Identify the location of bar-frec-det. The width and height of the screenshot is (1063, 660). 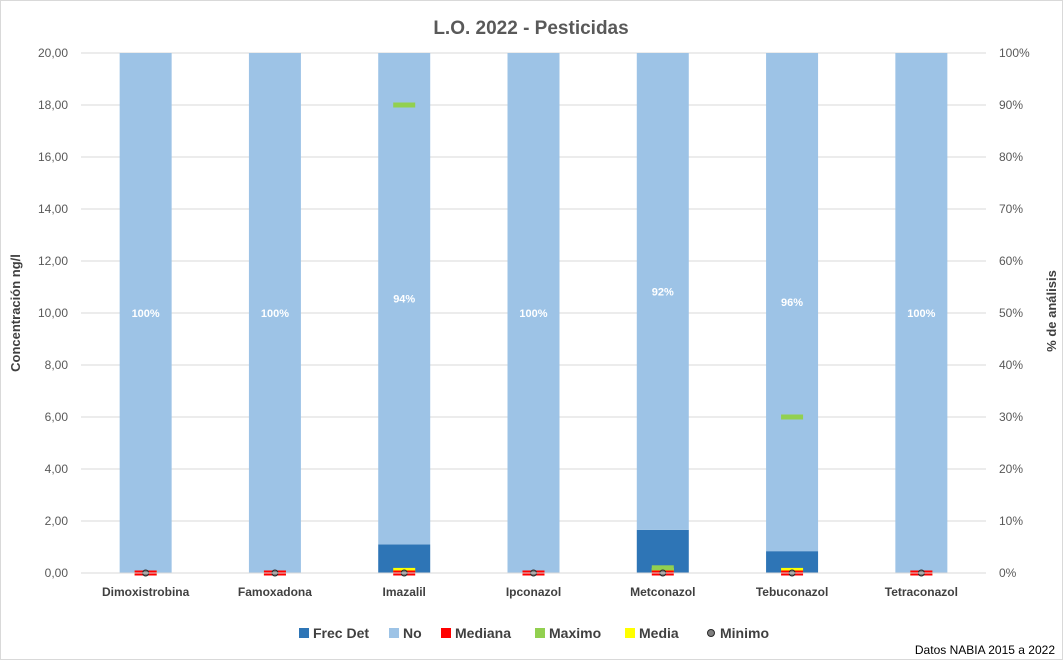
(792, 562).